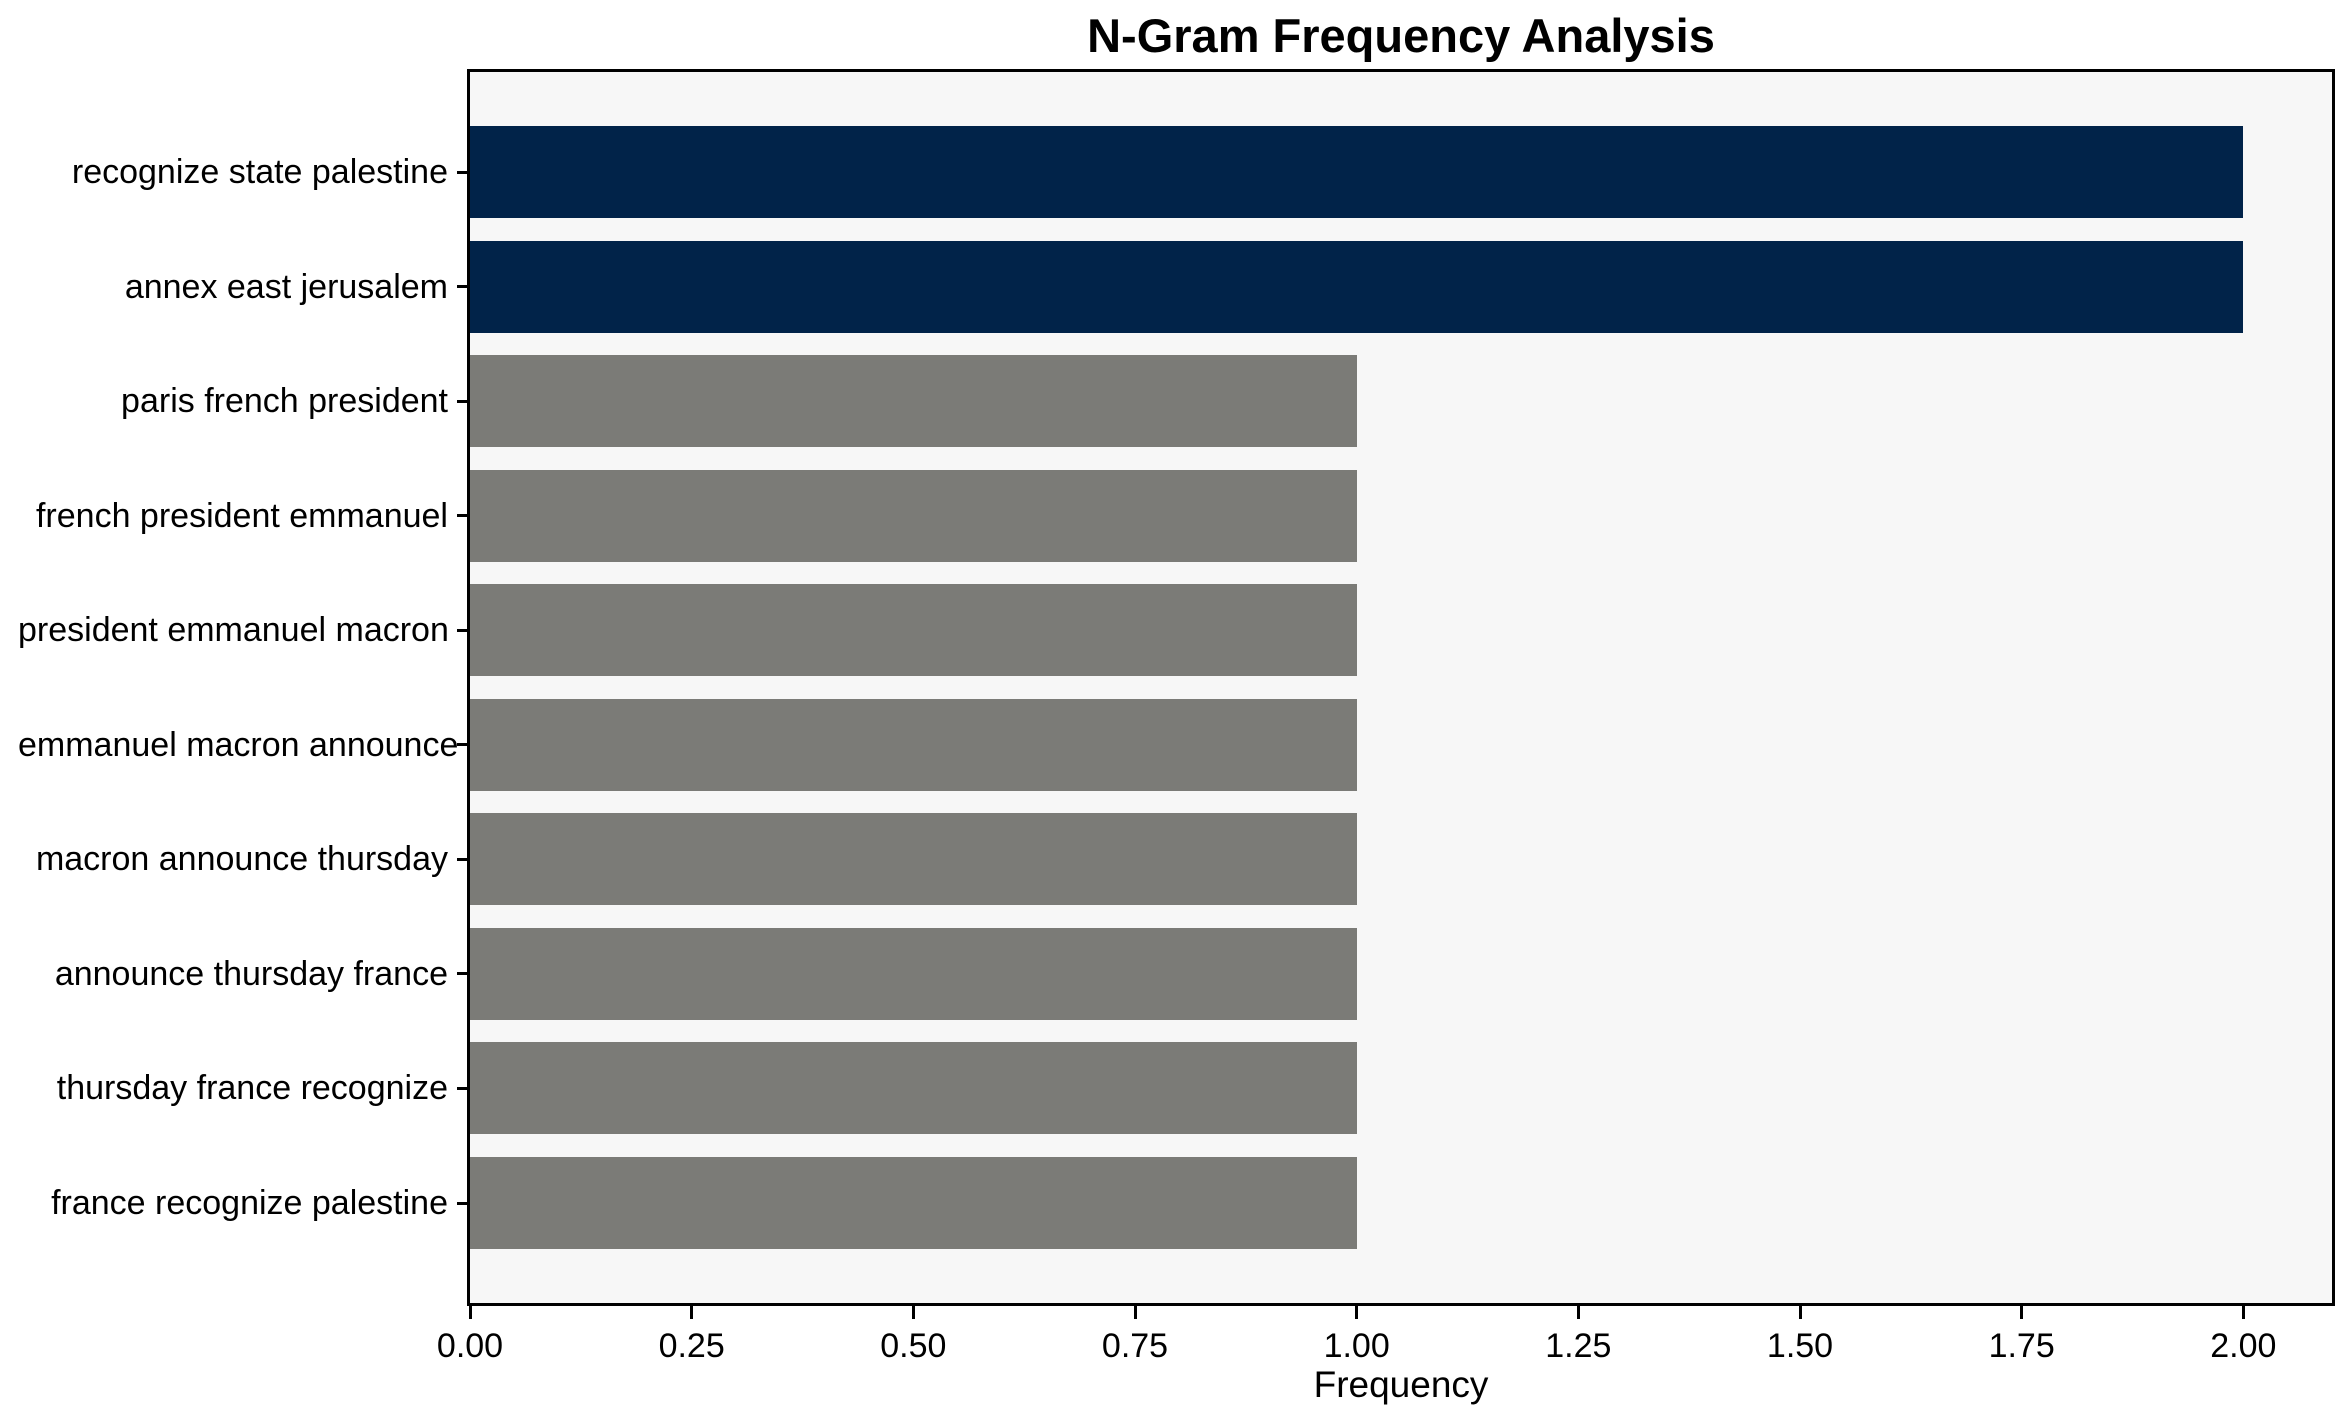  I want to click on y-tick-label: macron announce thursday, so click(241, 859).